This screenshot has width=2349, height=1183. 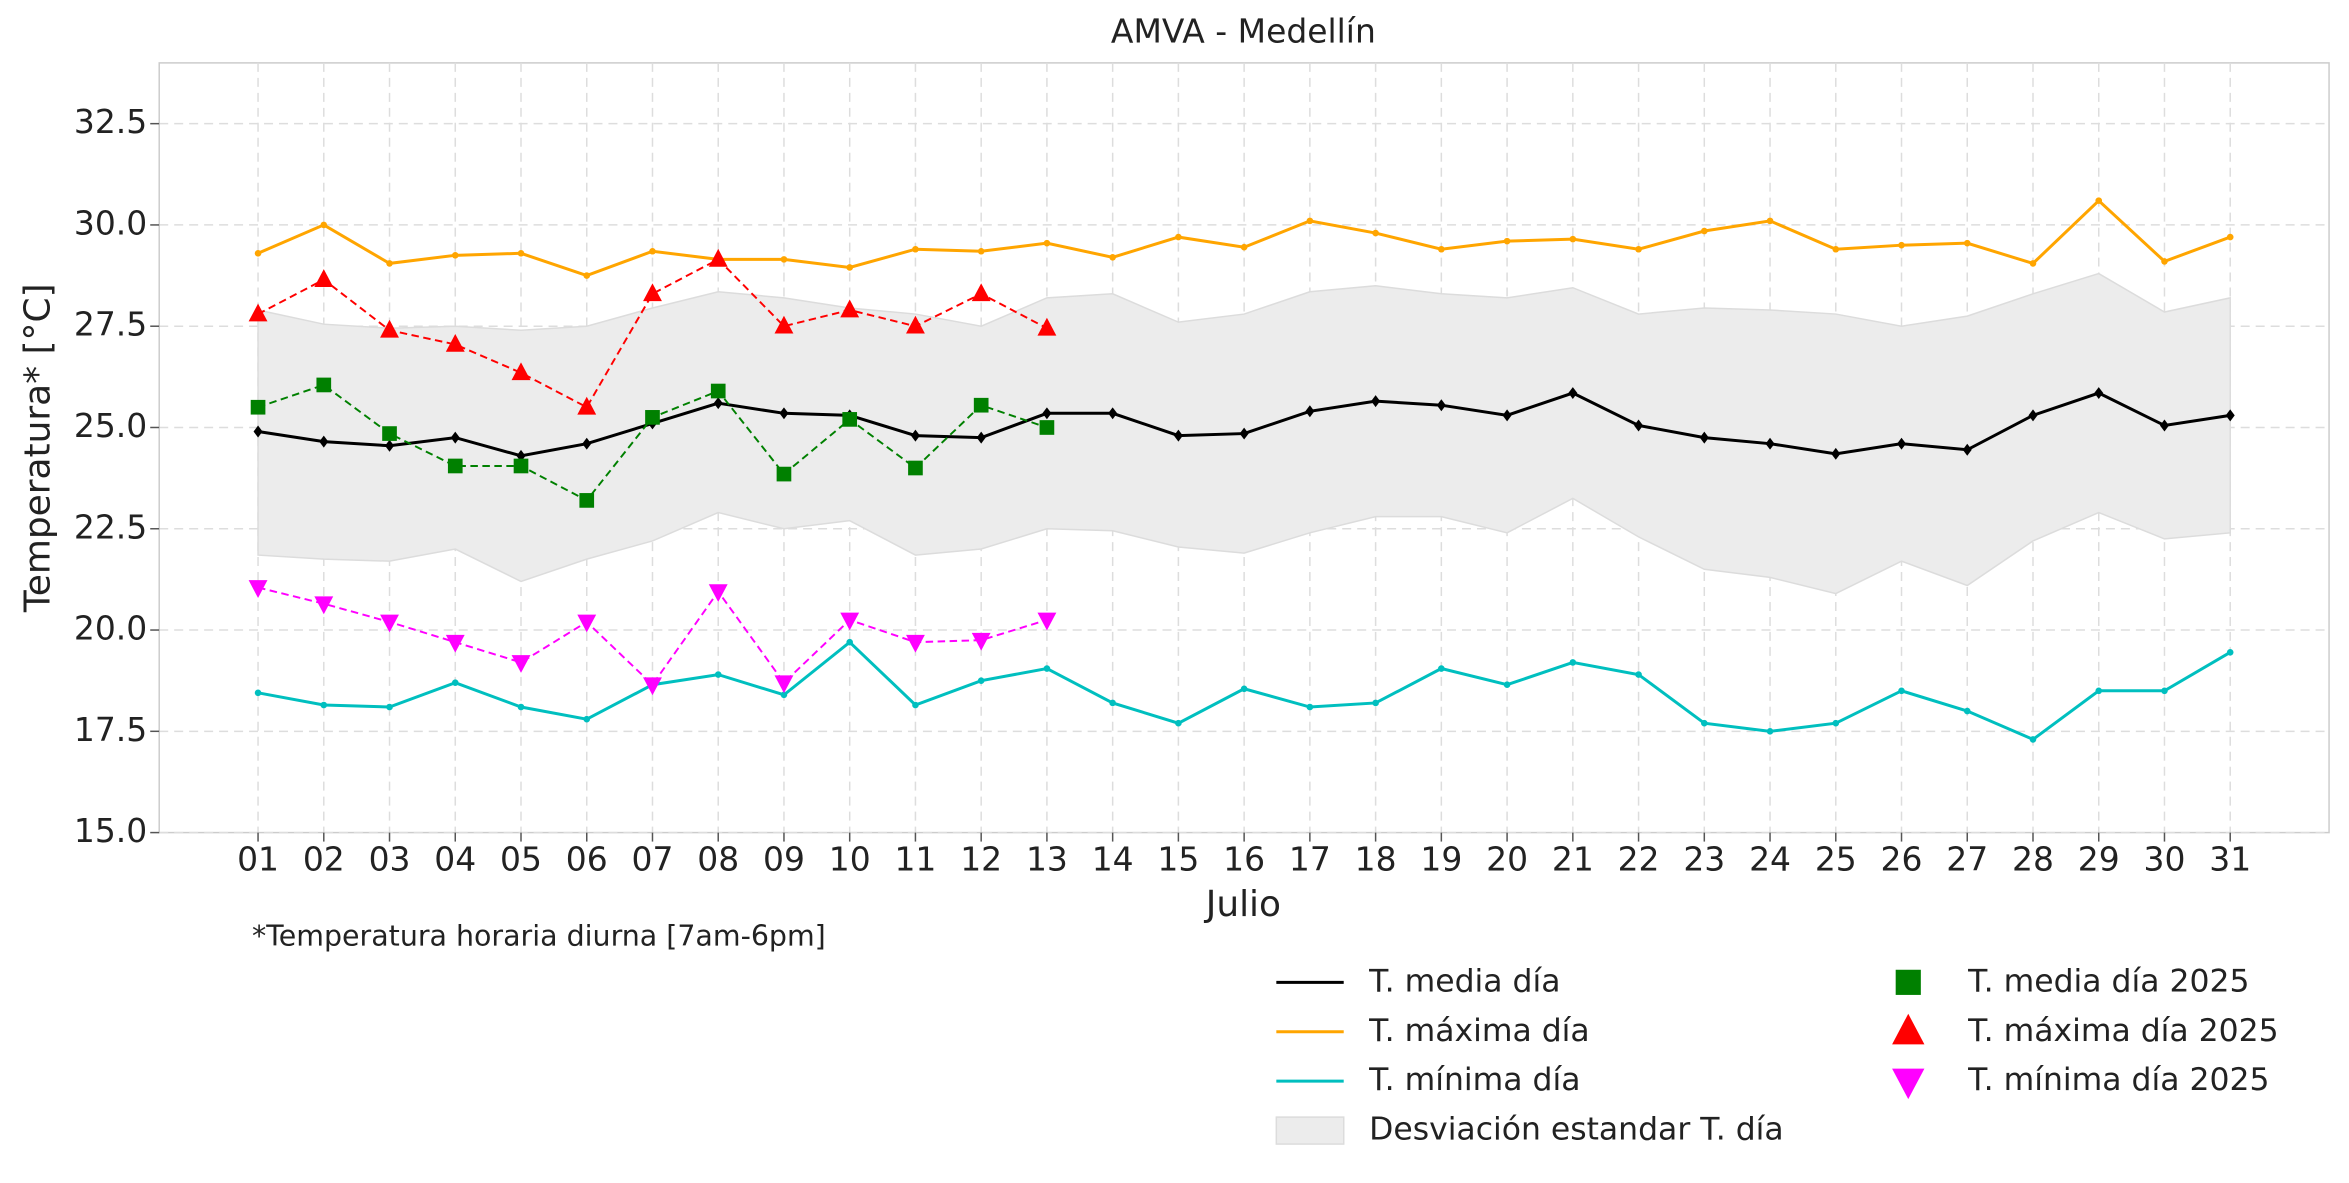 I want to click on x-axis-label: Julio, so click(x=1242, y=904).